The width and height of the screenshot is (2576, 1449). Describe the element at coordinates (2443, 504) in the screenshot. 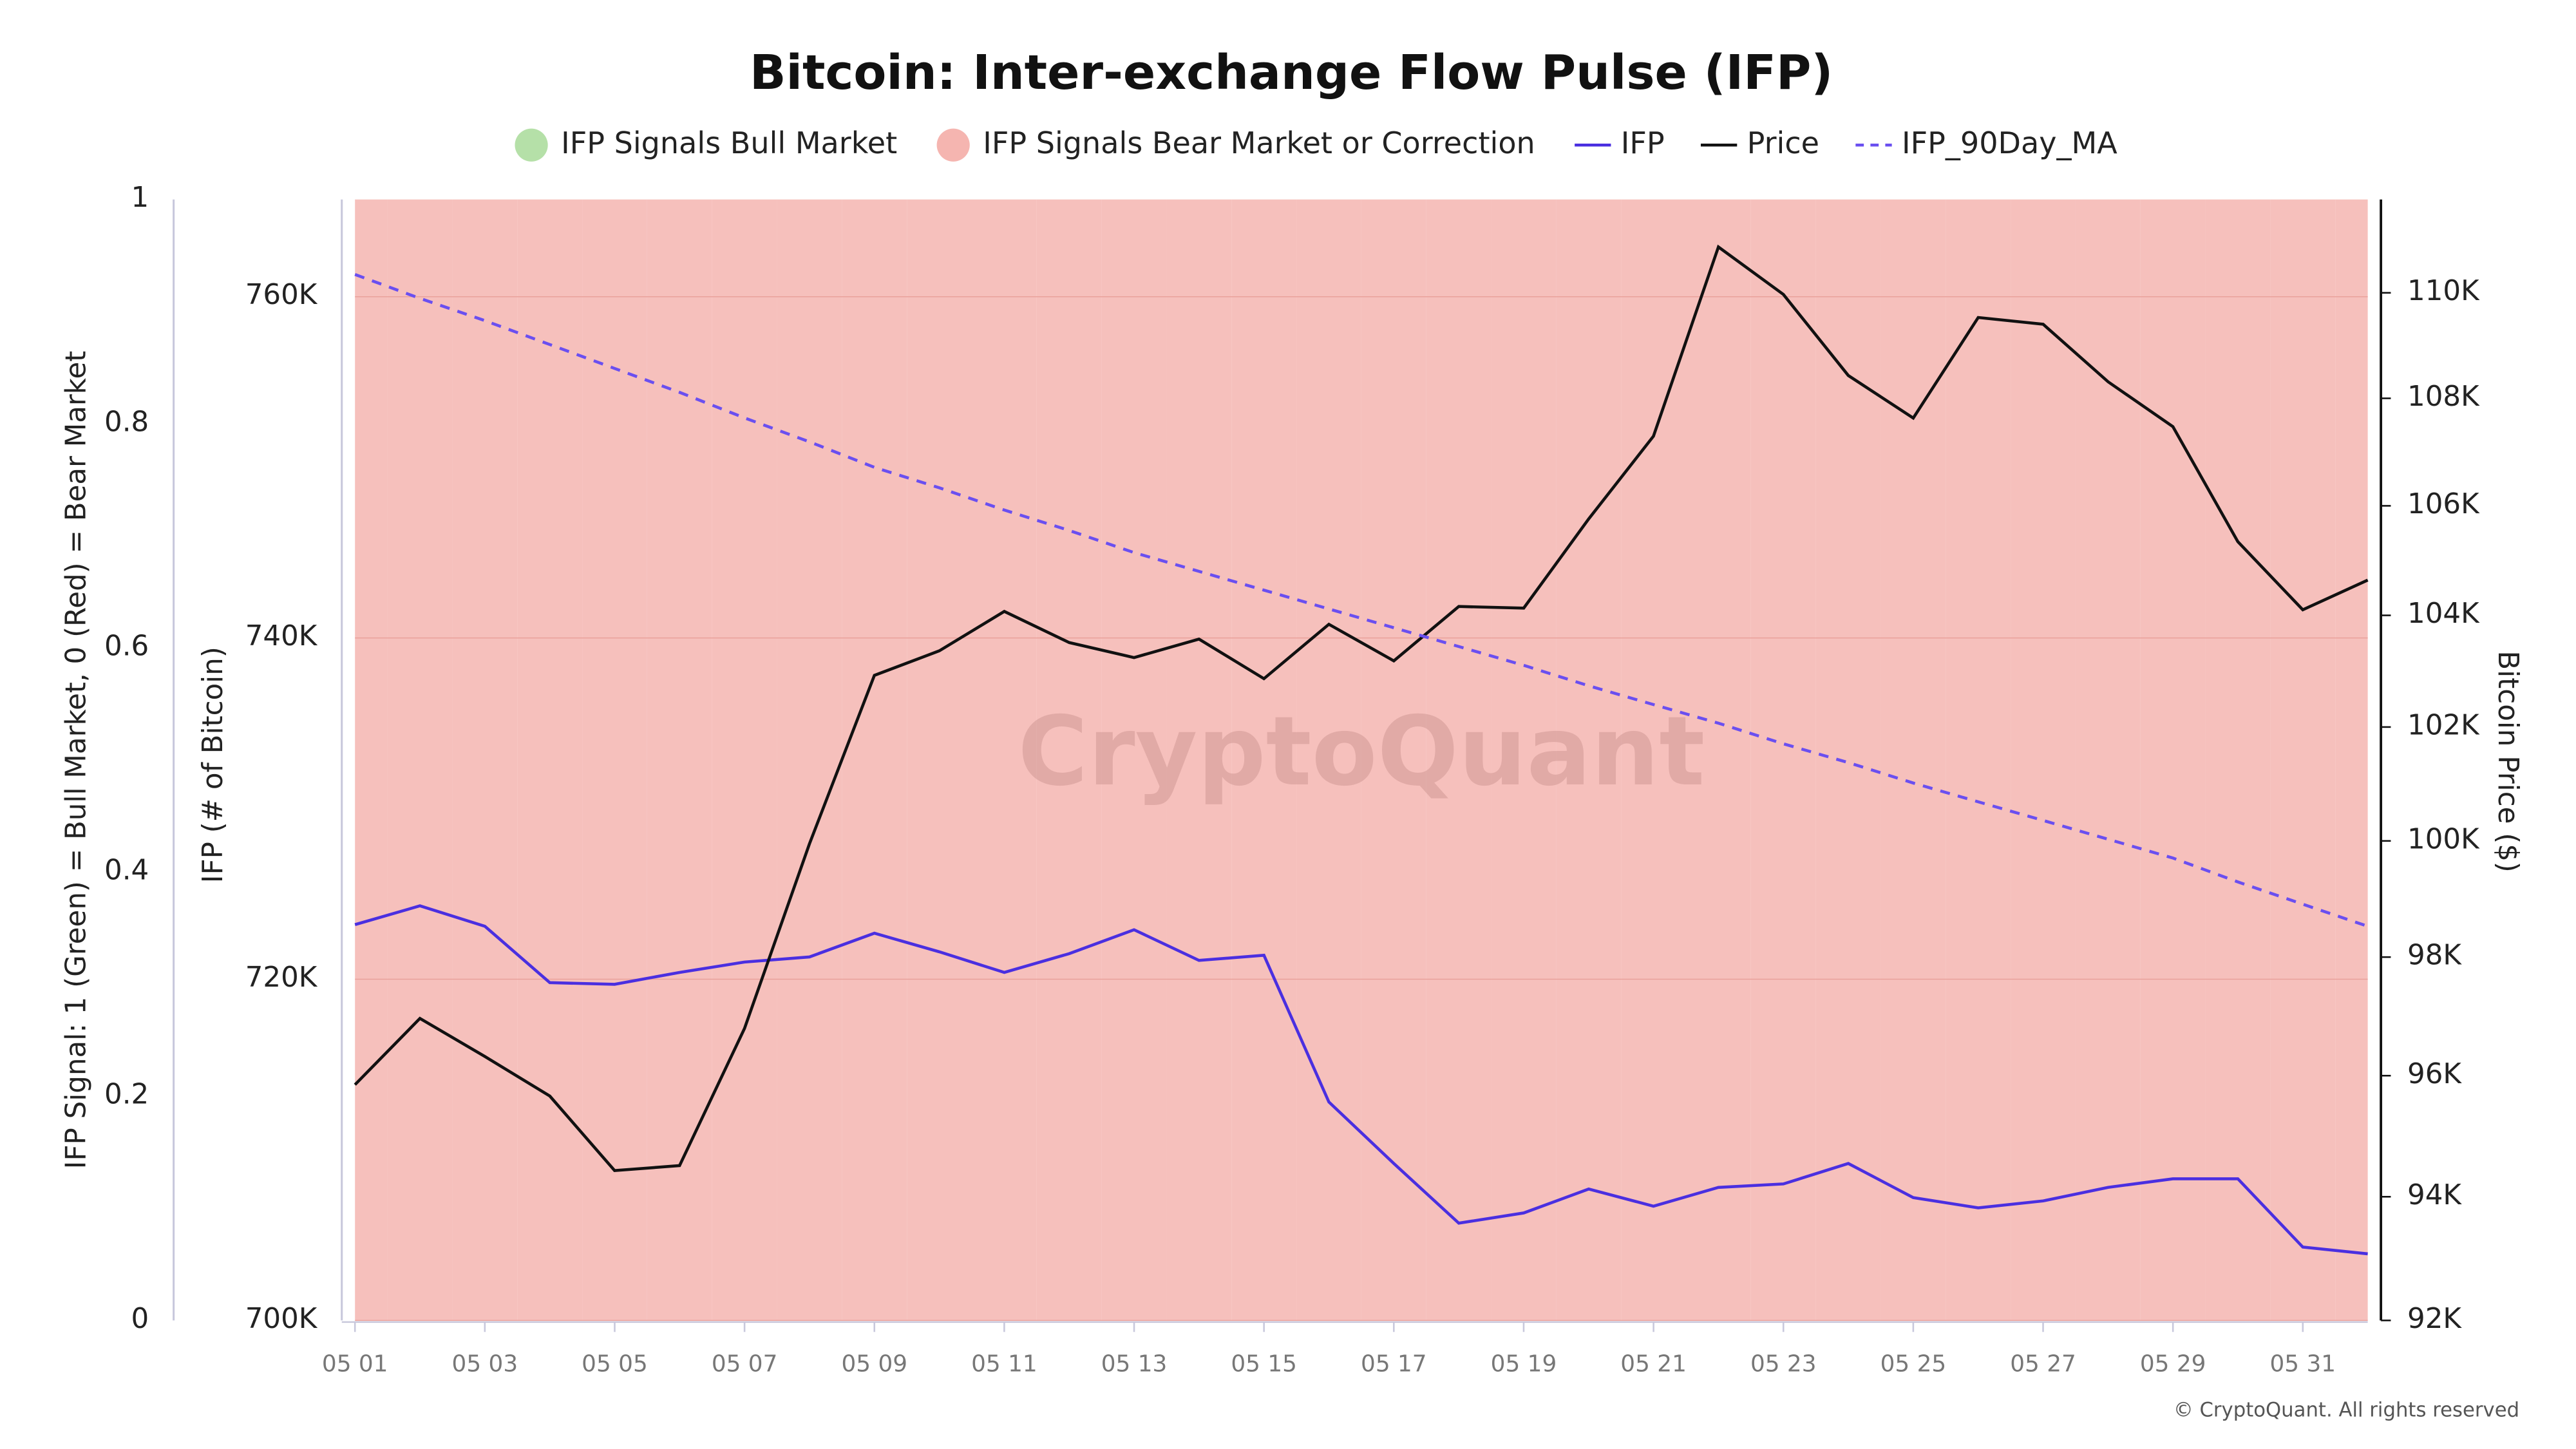

I see `y2-tick-label: 106K` at that location.